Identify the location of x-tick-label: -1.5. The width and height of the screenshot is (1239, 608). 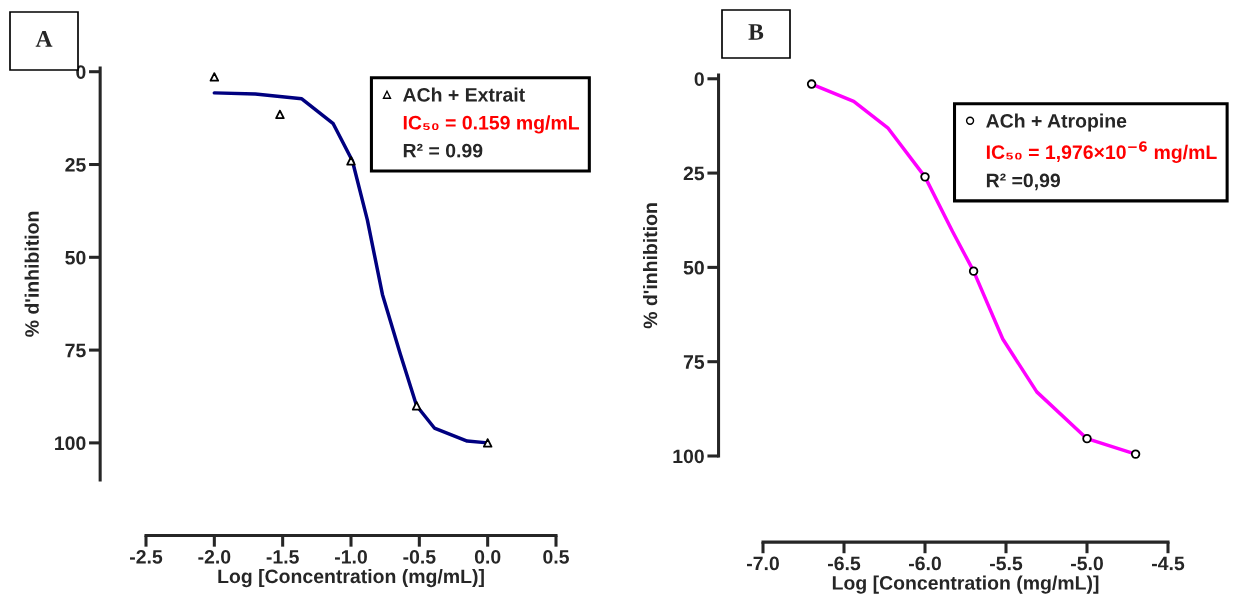
(282, 557).